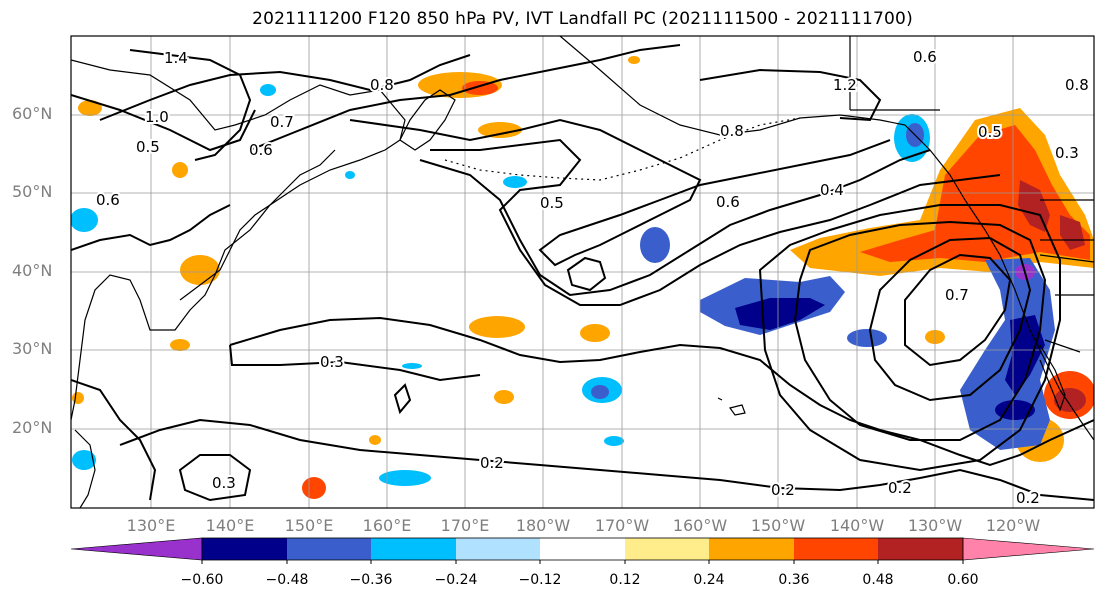 The image size is (1105, 601). I want to click on contour-label: 0.4, so click(832, 190).